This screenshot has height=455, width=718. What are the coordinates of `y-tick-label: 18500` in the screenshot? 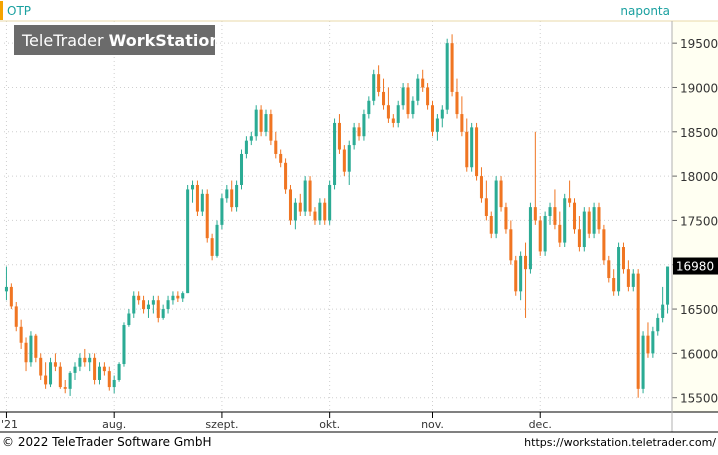 It's located at (699, 133).